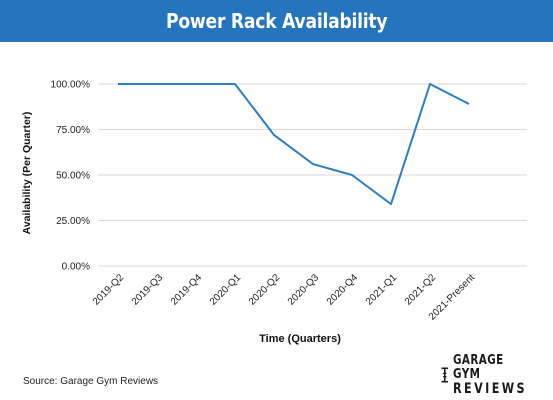 This screenshot has height=400, width=553. I want to click on garage-gym-reviews-logo: GARAGE GYM REVIEWS, so click(493, 375).